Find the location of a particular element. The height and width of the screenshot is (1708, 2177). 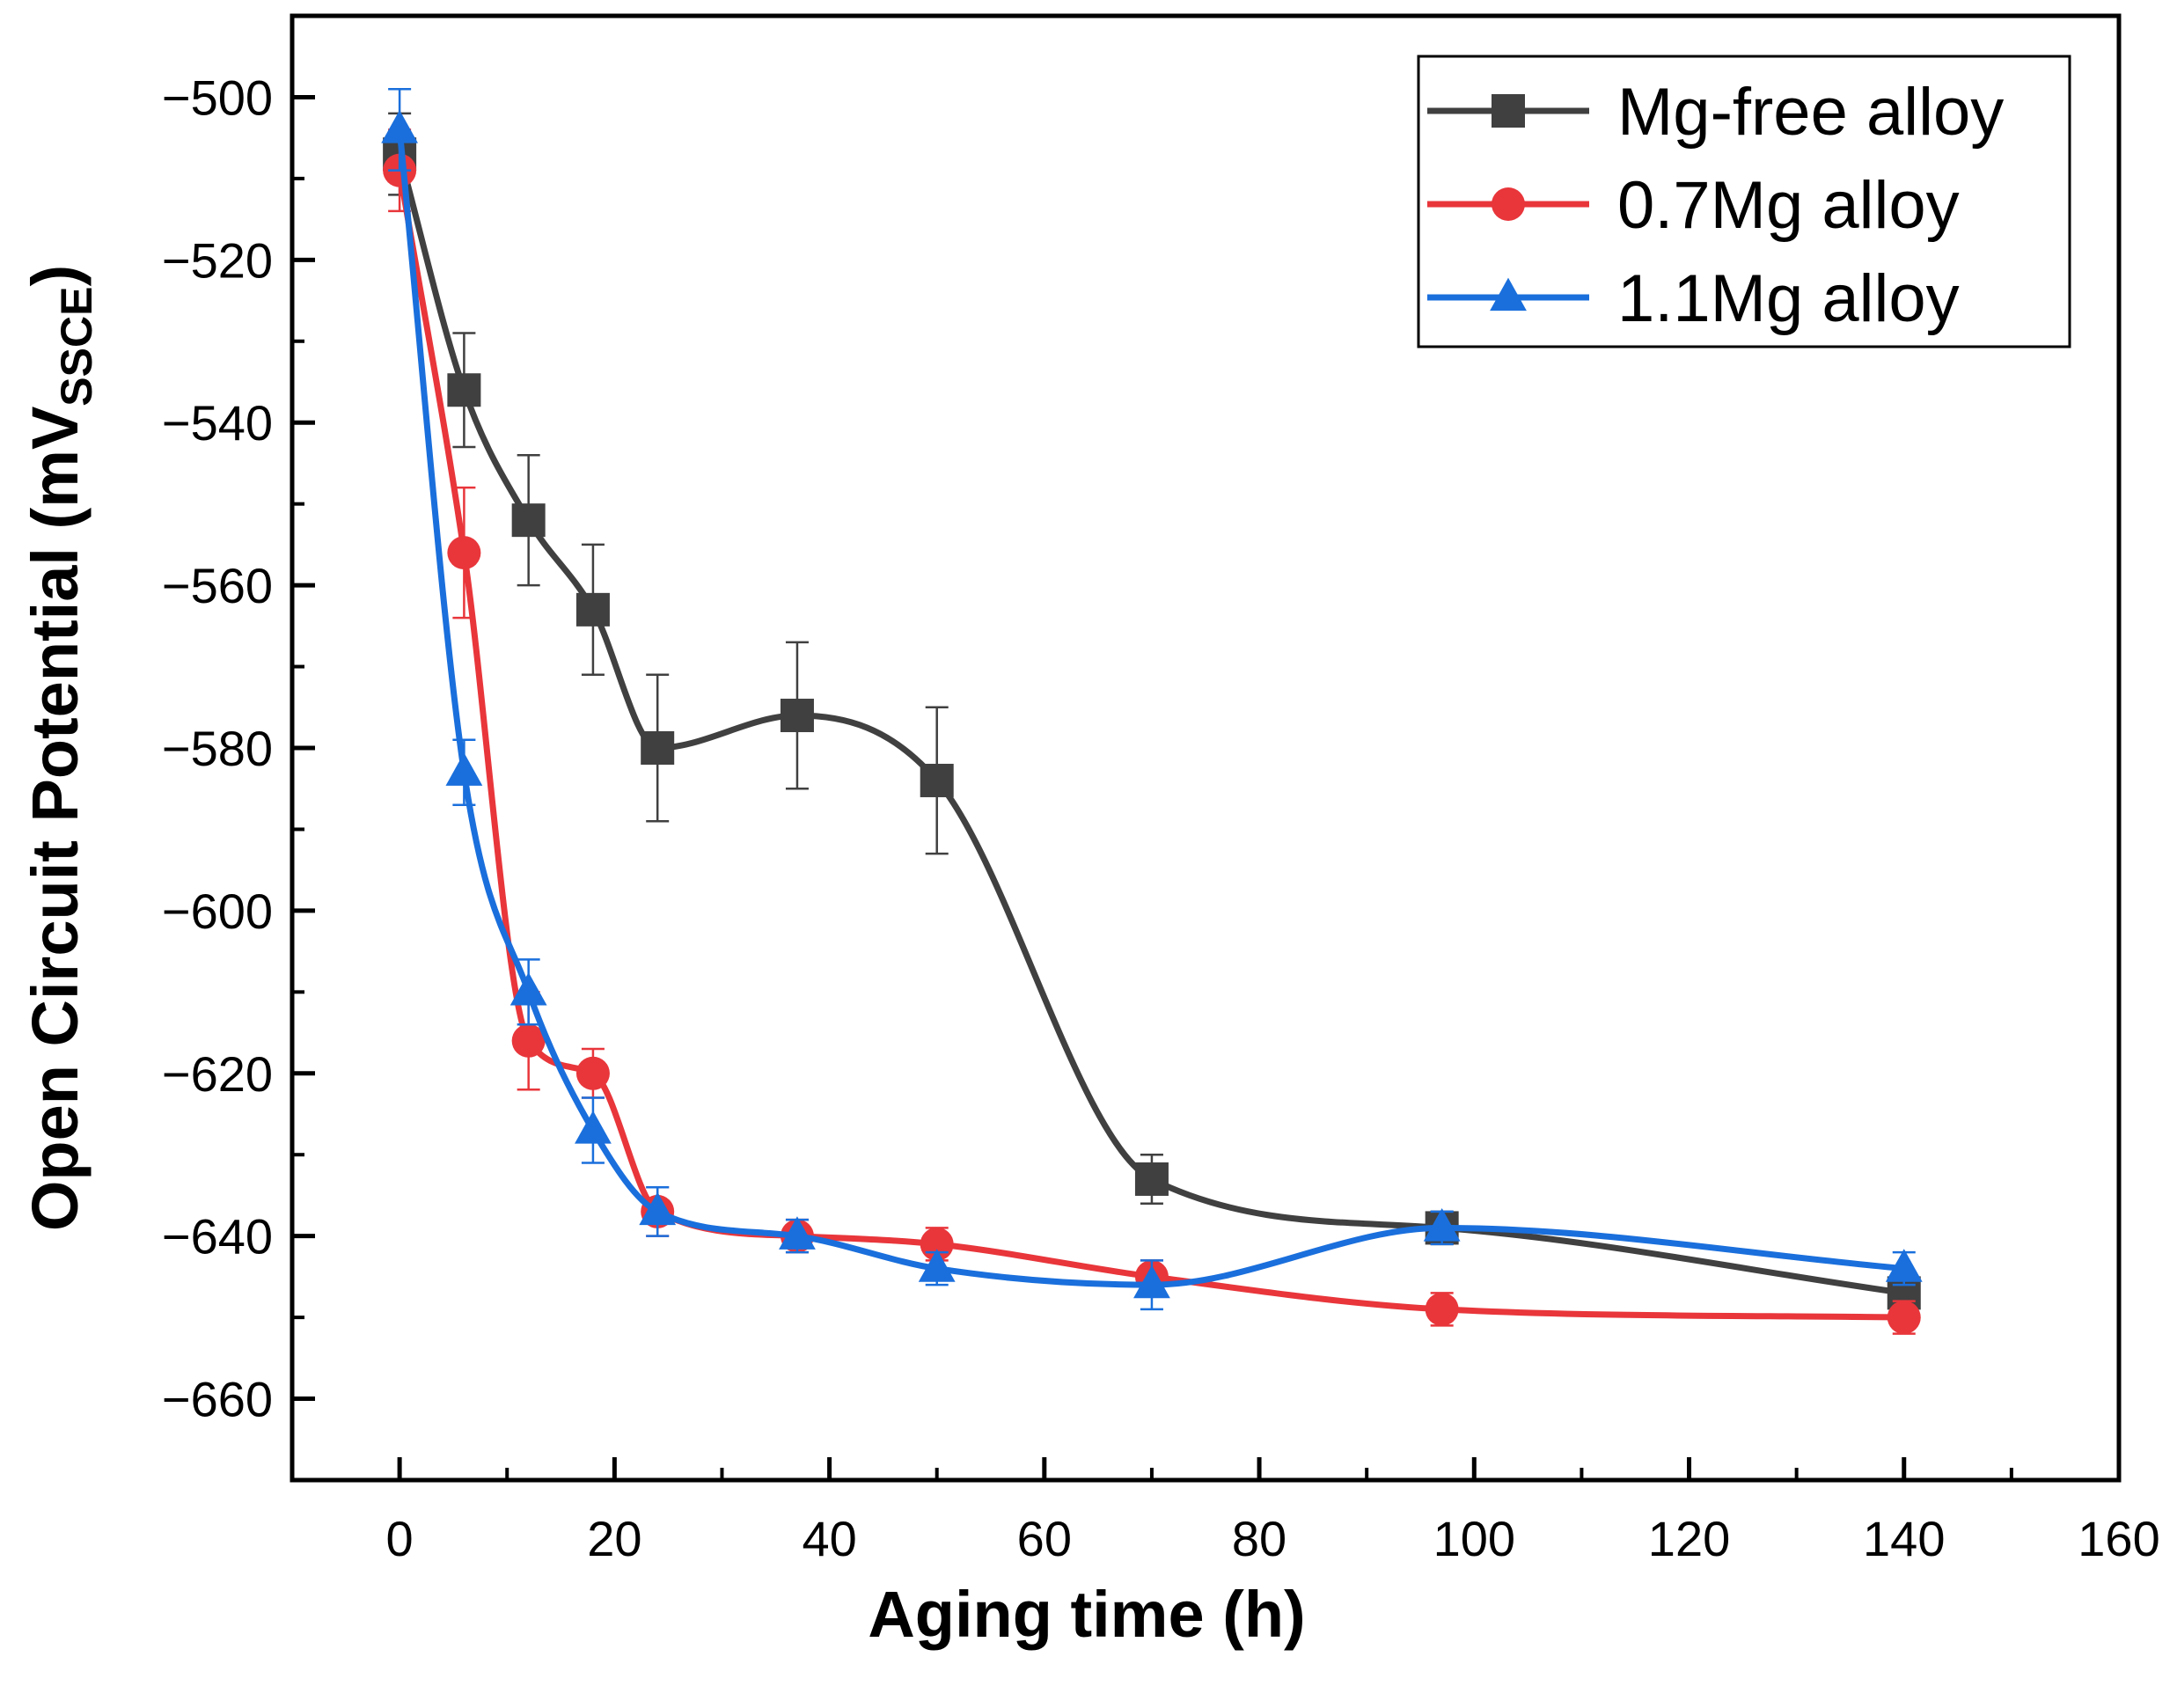

legend-label: Mg-free alloy is located at coordinates (1810, 112).